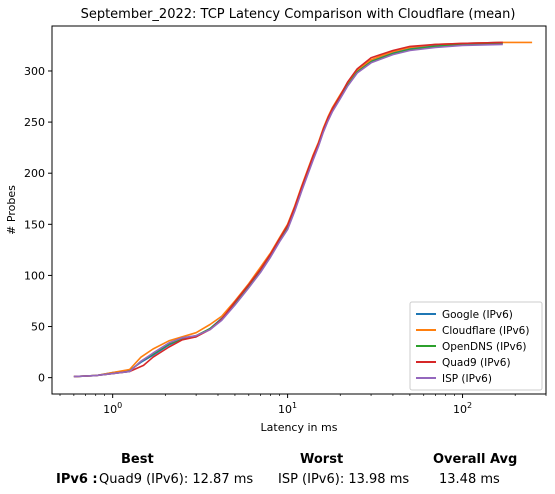  What do you see at coordinates (462, 408) in the screenshot?
I see `x-tick-label: 10²` at bounding box center [462, 408].